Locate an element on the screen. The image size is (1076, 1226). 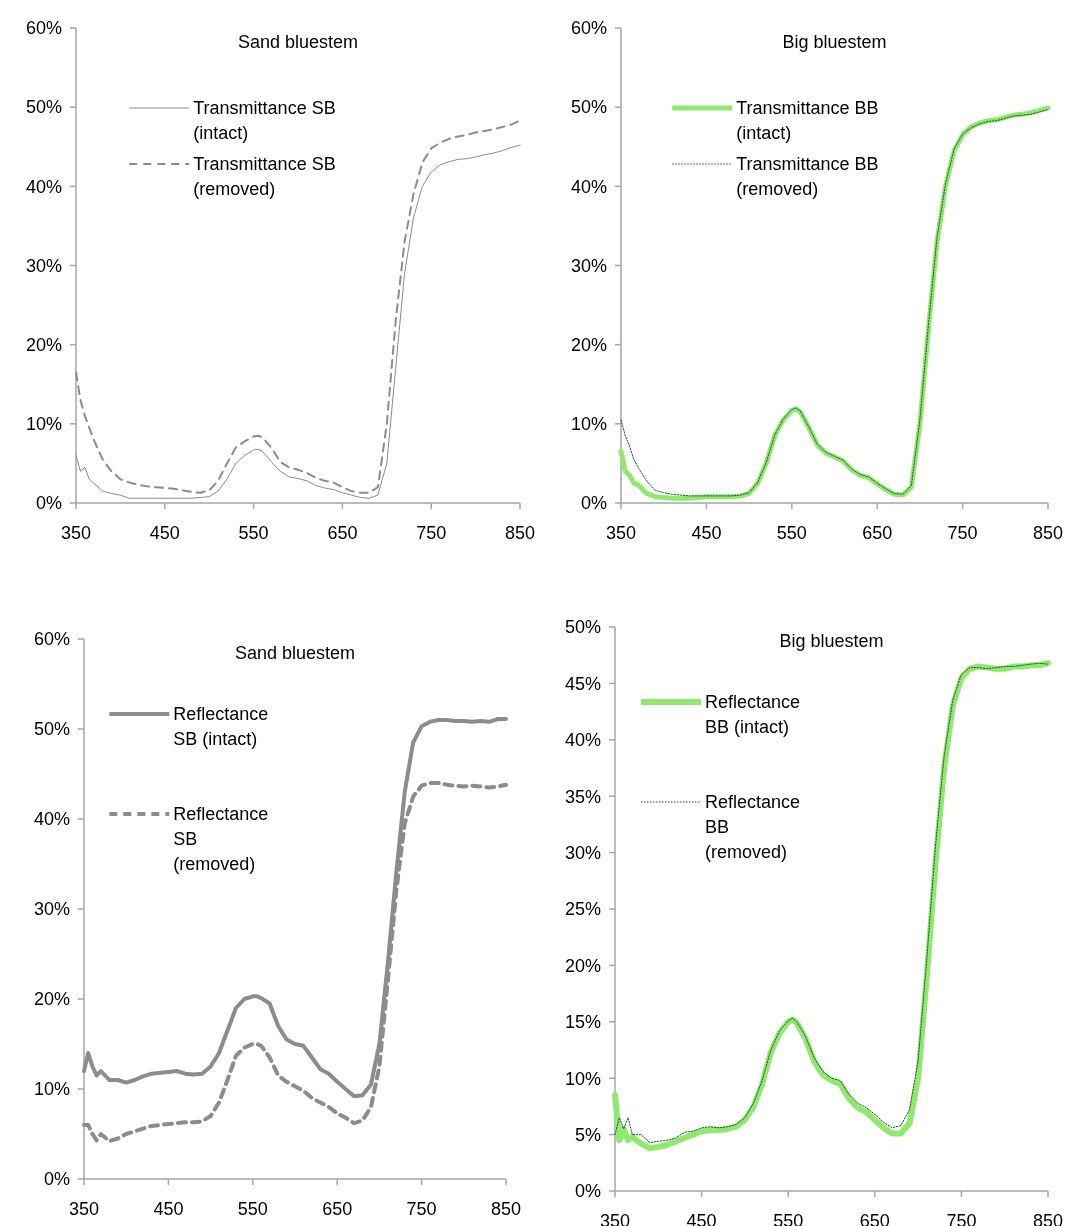
legend-label: Transmittance BB (intact) is located at coordinates (807, 121).